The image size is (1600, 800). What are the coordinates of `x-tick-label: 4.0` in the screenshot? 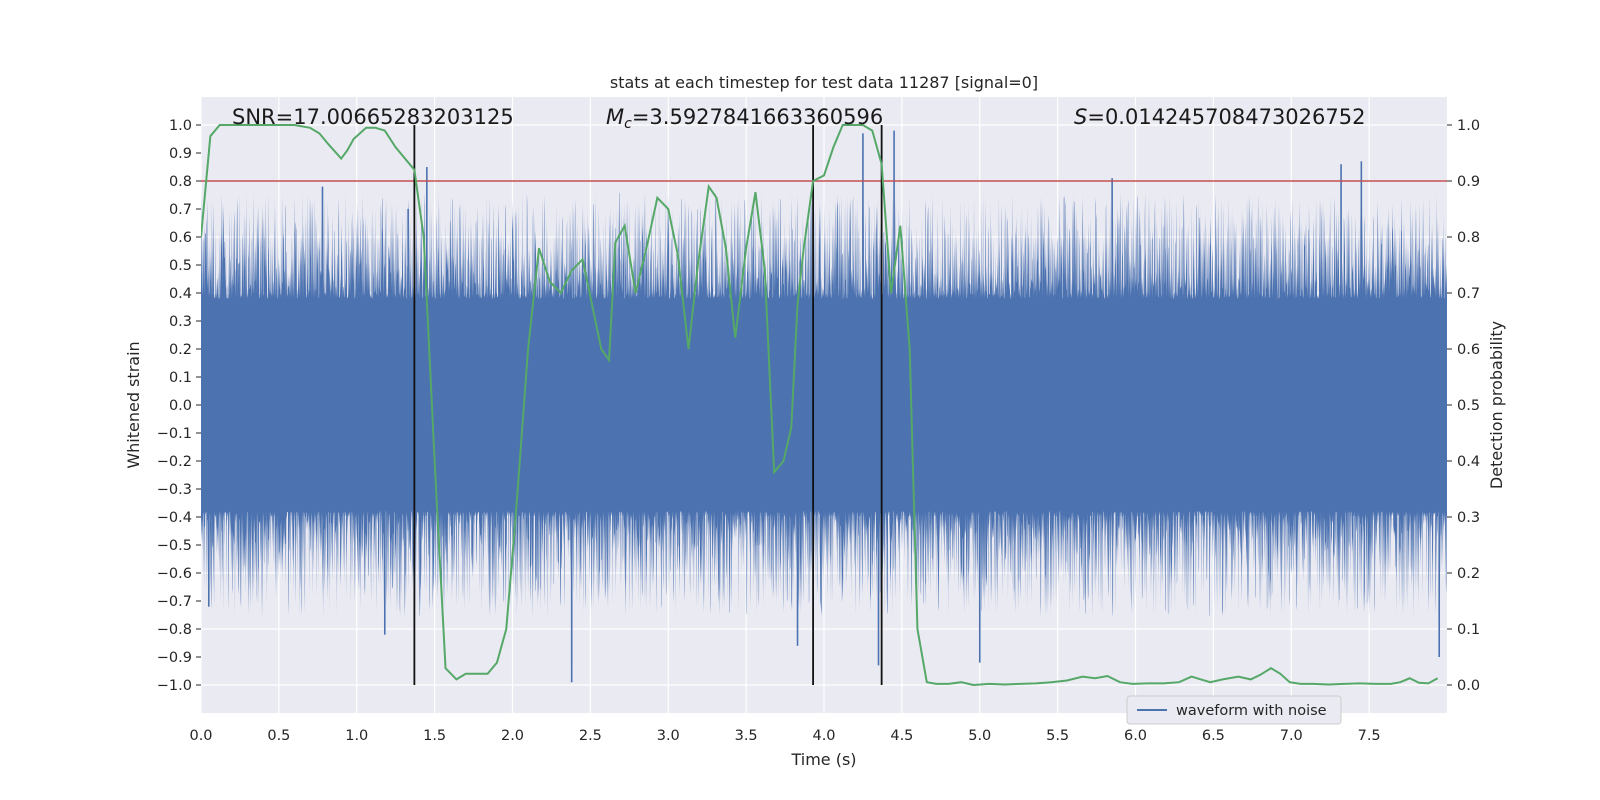 It's located at (823, 736).